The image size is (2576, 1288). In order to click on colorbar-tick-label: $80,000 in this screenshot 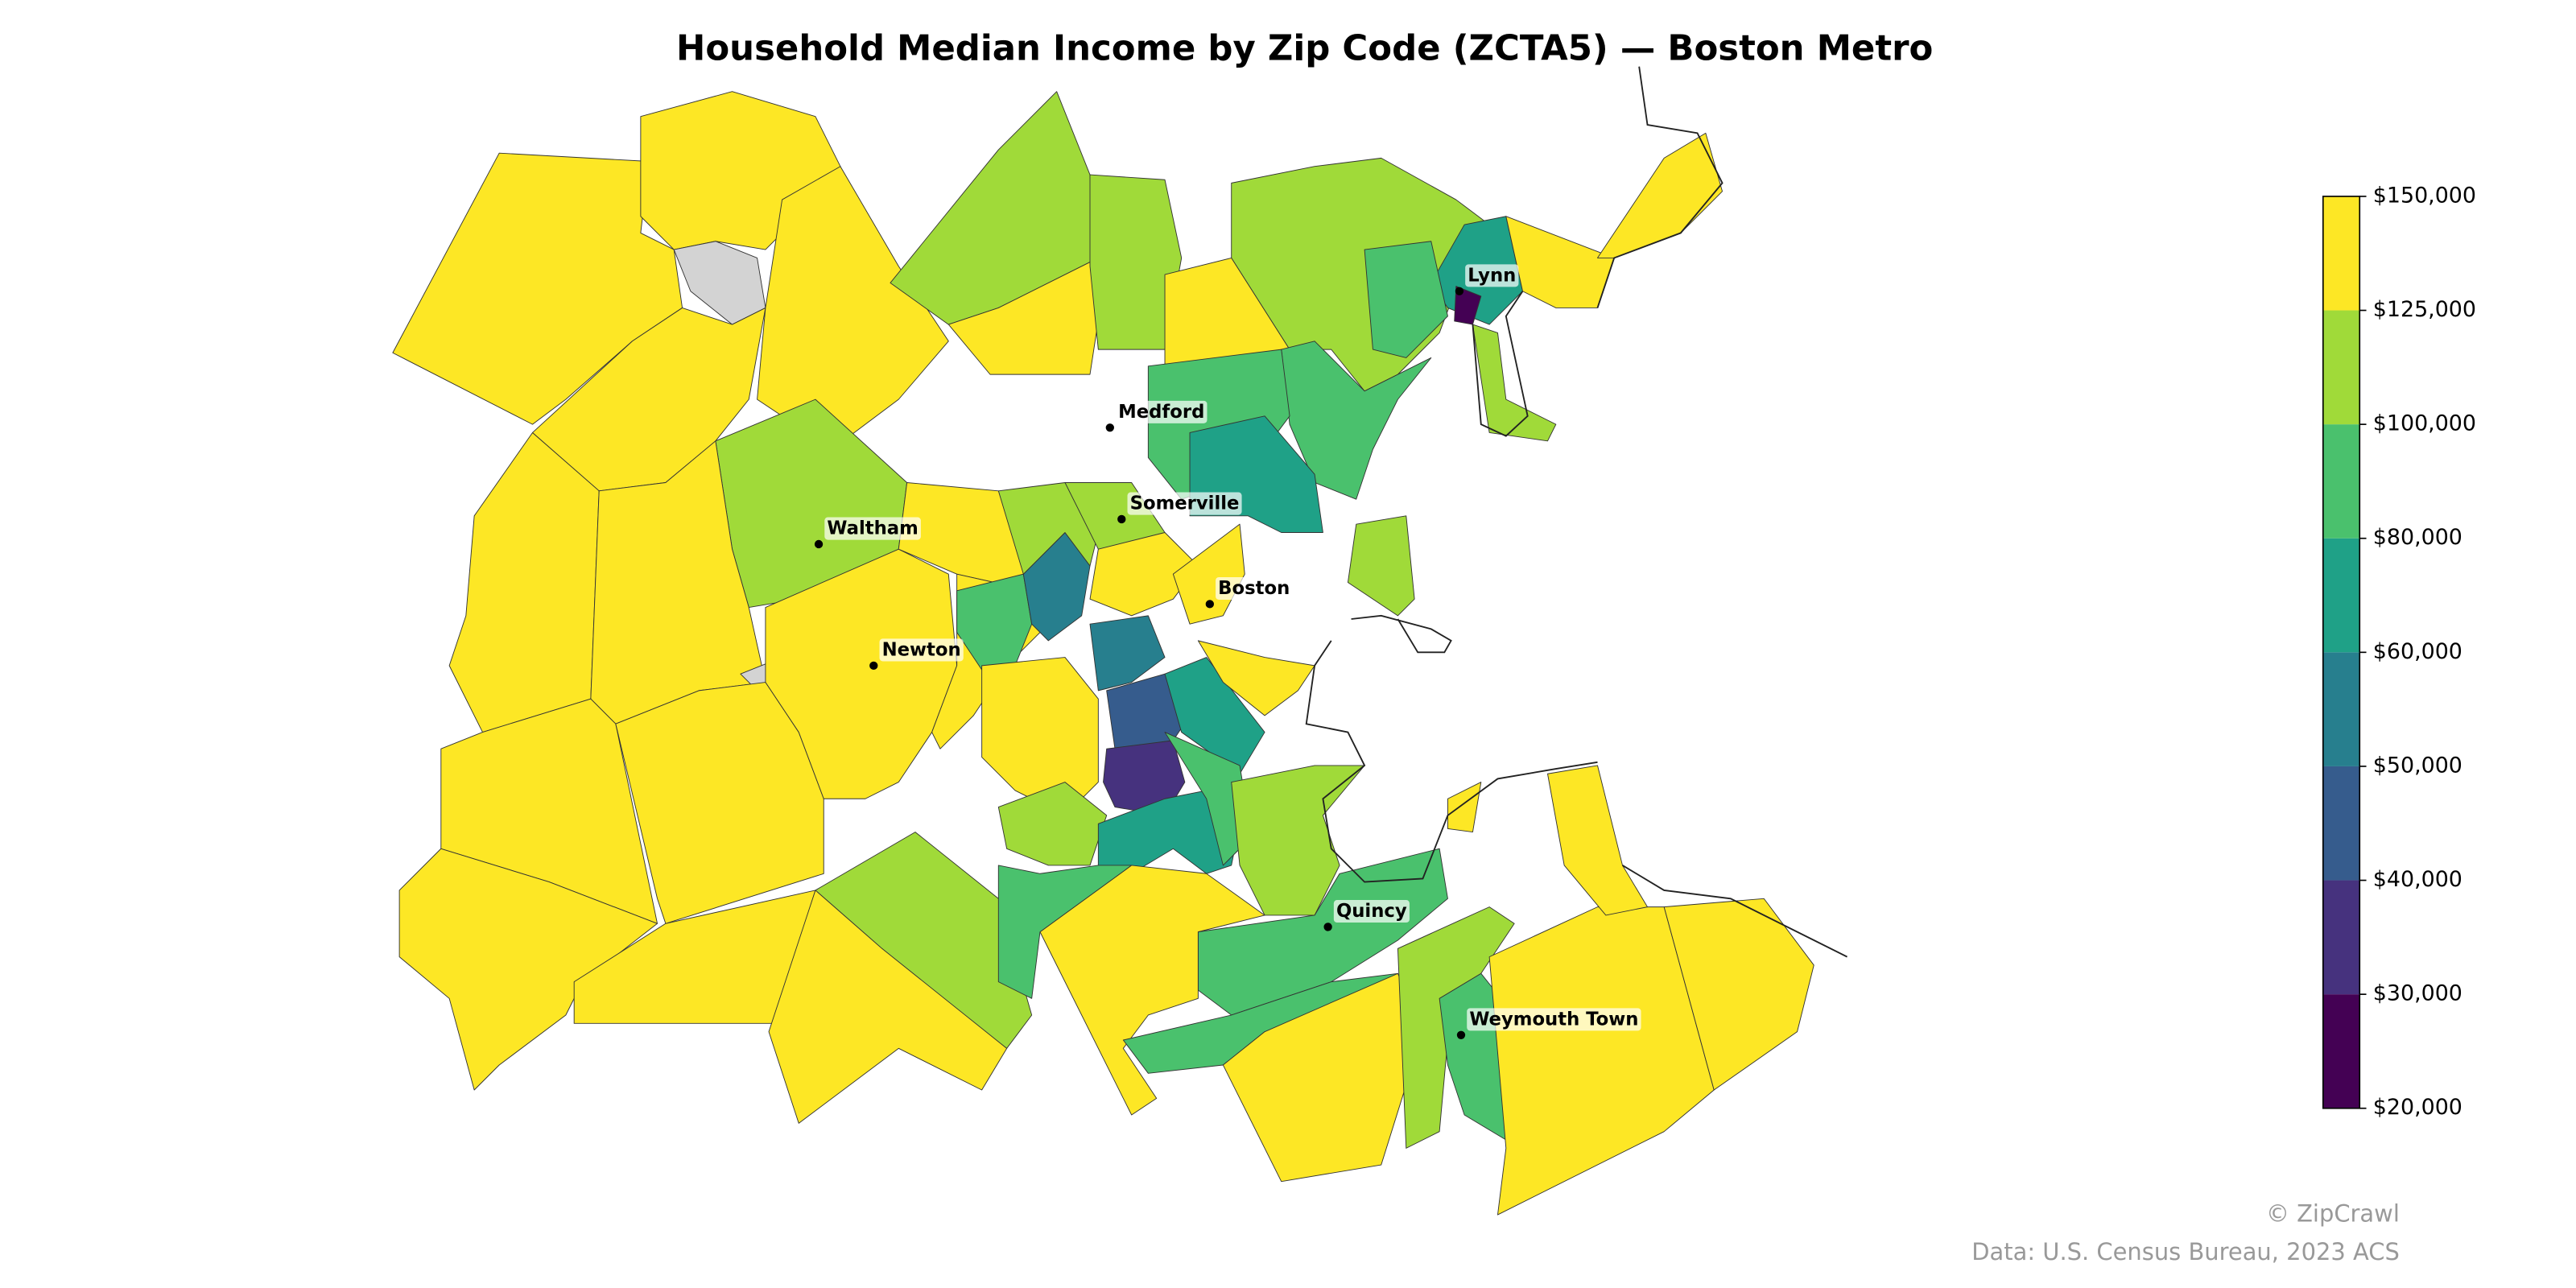, I will do `click(2417, 537)`.